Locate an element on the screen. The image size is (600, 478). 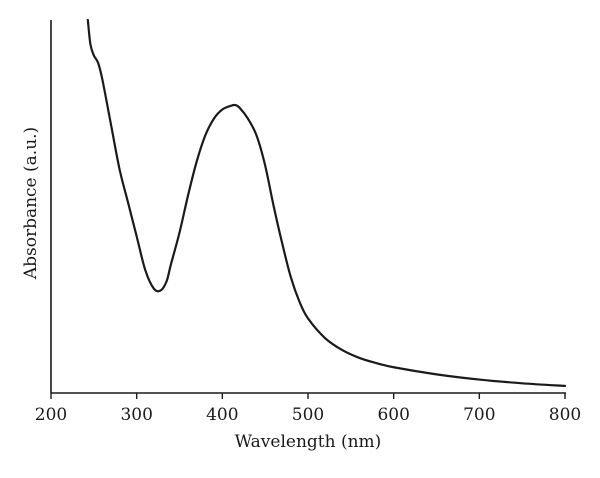
x-axis-tick-labels: 200 300 400 500 600 700 800 is located at coordinates (308, 415).